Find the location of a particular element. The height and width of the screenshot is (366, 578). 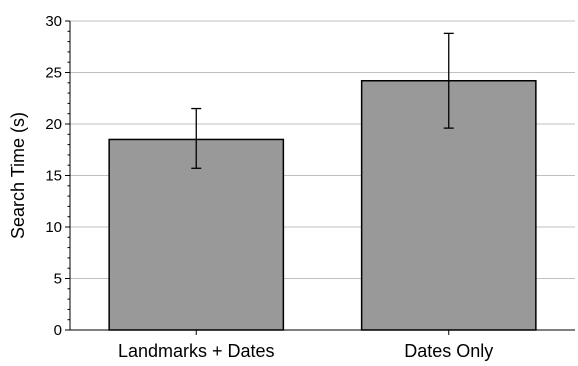

y-tick-label: 30 is located at coordinates (53, 21).